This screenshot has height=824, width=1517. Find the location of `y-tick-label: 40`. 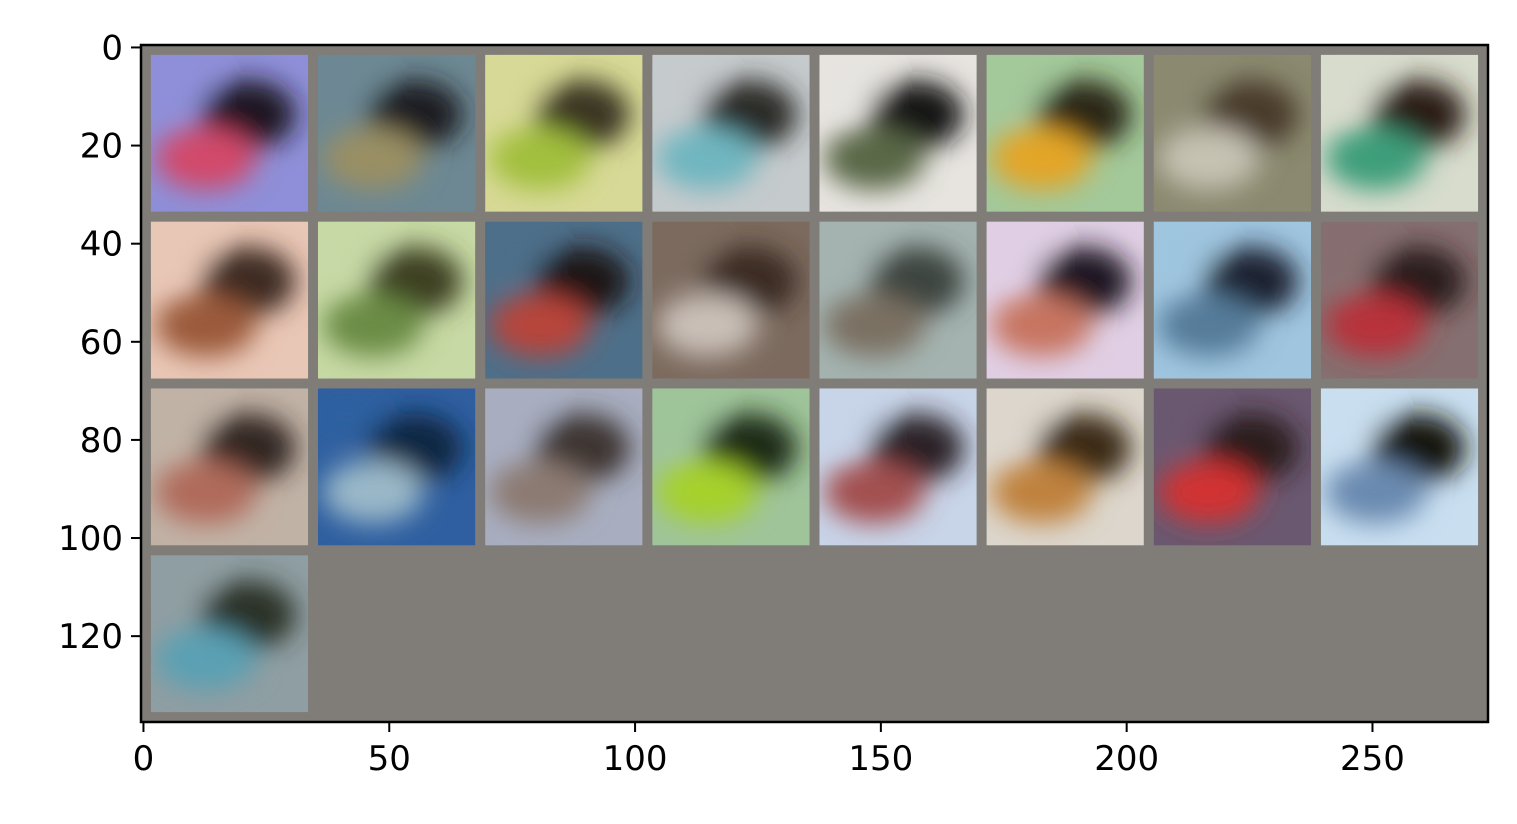

y-tick-label: 40 is located at coordinates (101, 245).